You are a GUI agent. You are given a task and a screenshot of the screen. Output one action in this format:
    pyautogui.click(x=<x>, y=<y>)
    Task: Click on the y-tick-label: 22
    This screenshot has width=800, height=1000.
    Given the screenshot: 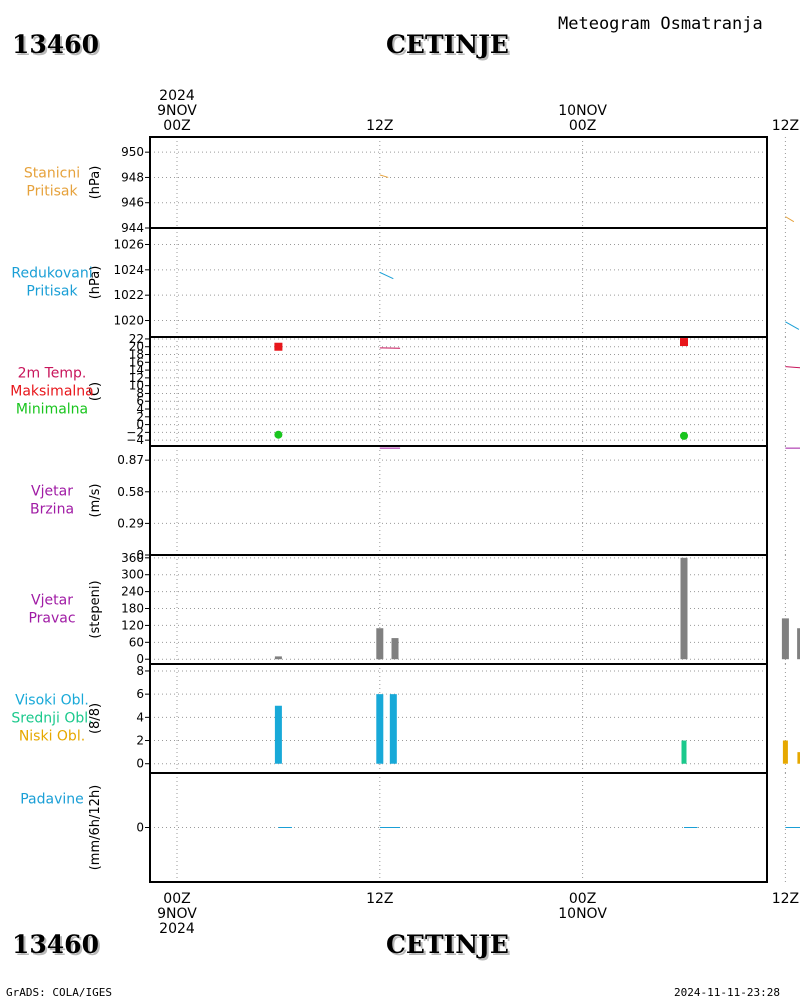 What is the action you would take?
    pyautogui.click(x=136, y=339)
    